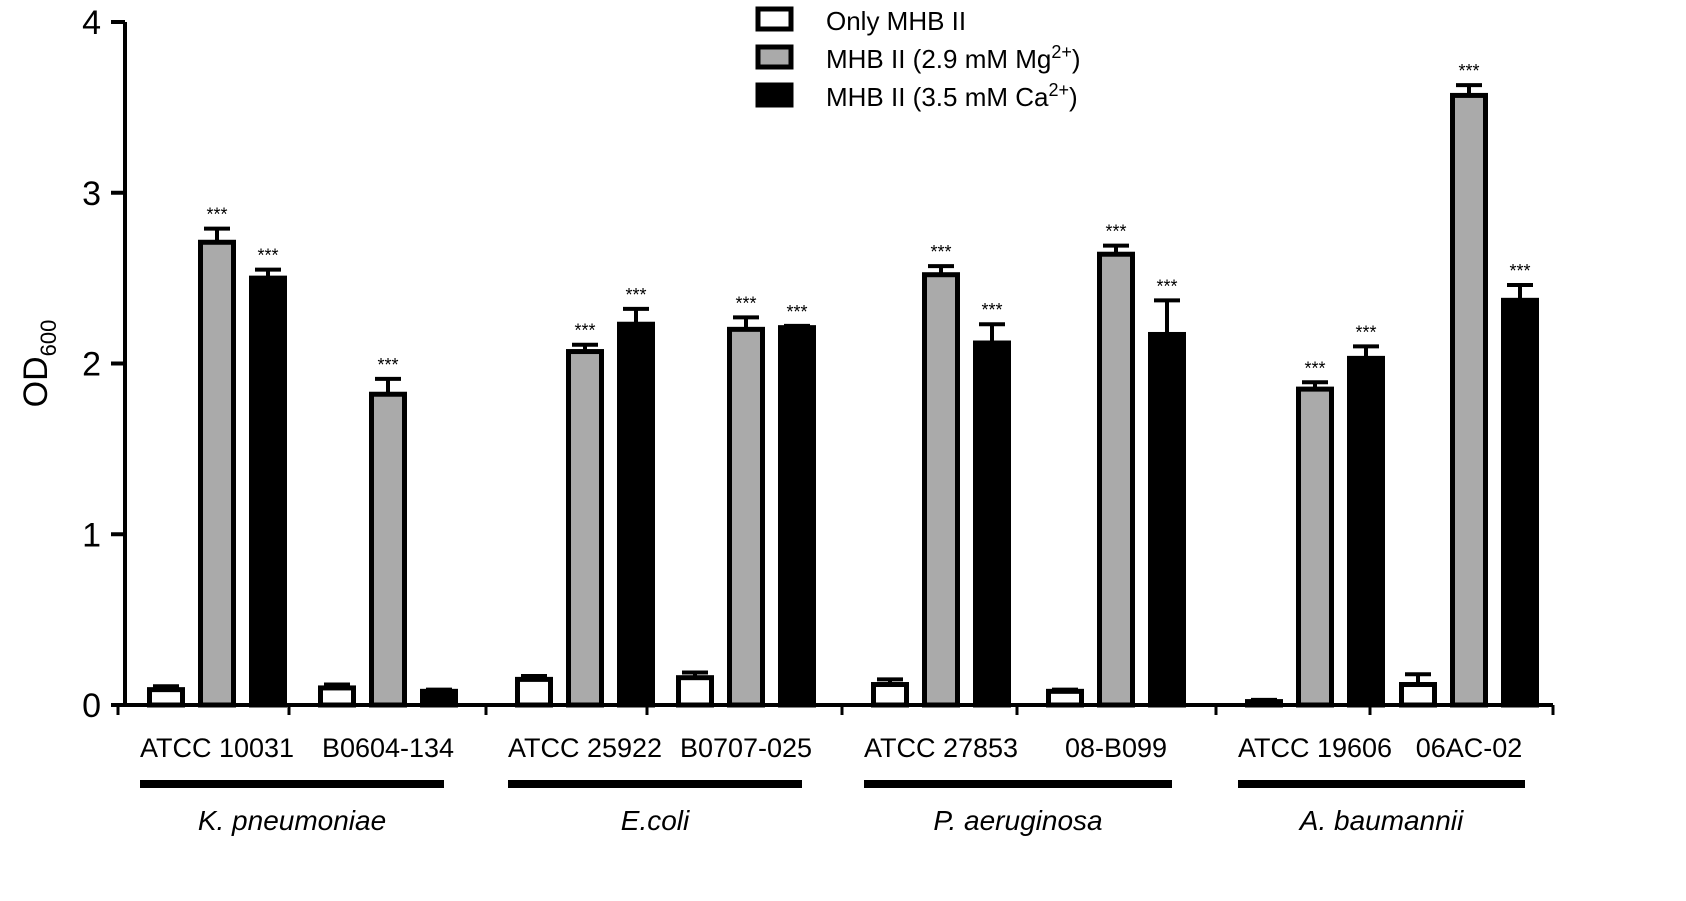  I want to click on legend-label: MHB II (3.5 mM Ca2+), so click(952, 96).